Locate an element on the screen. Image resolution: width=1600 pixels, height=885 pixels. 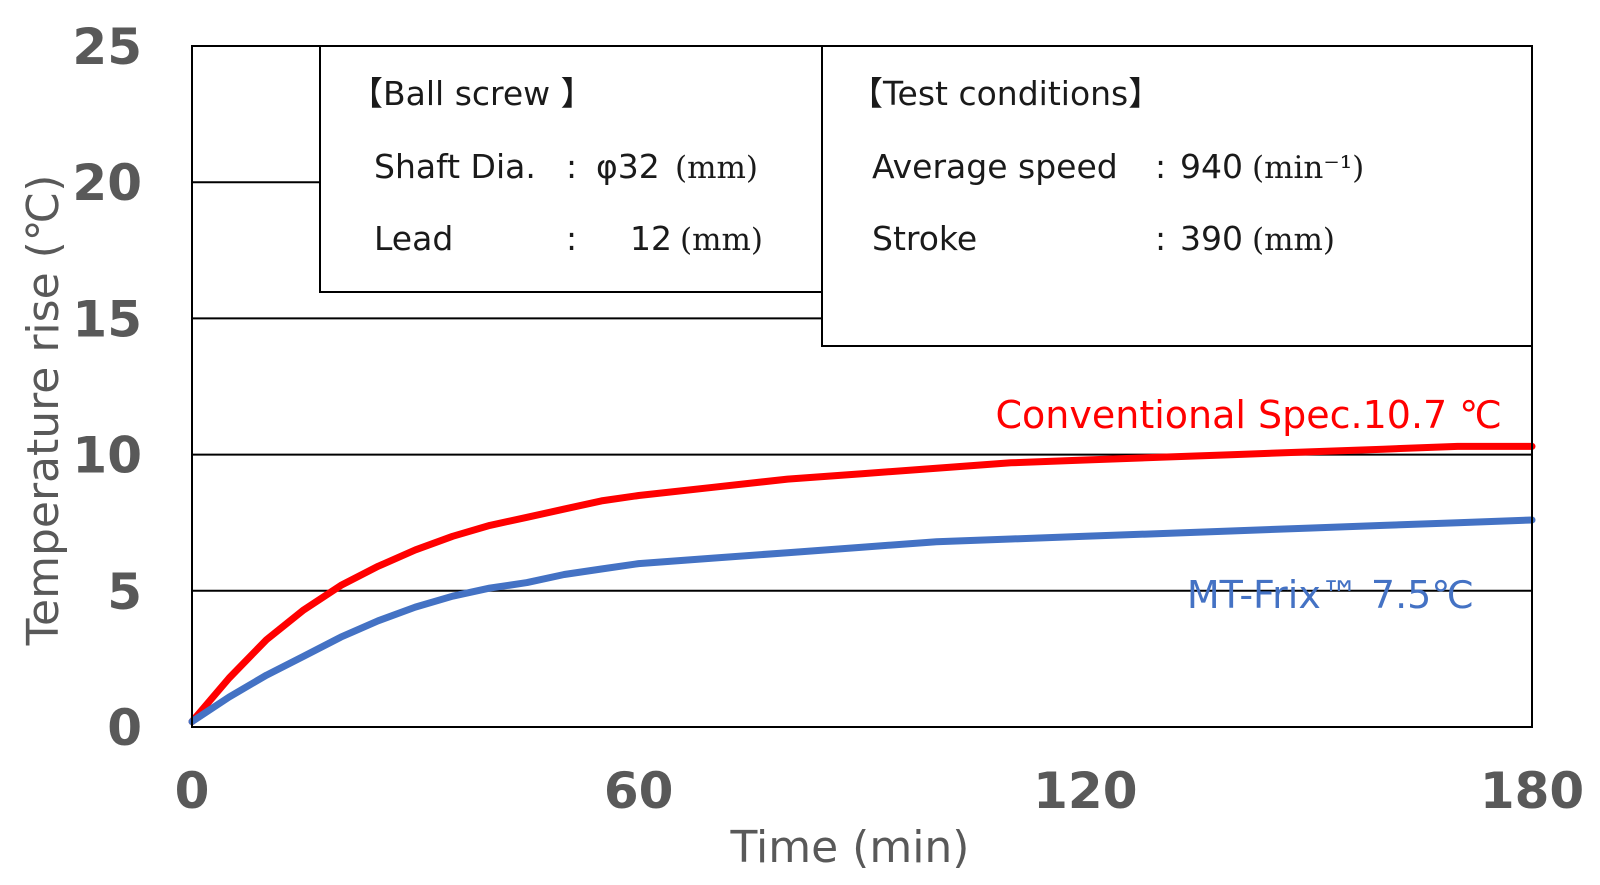
y-tick-label: 5 is located at coordinates (124, 592).